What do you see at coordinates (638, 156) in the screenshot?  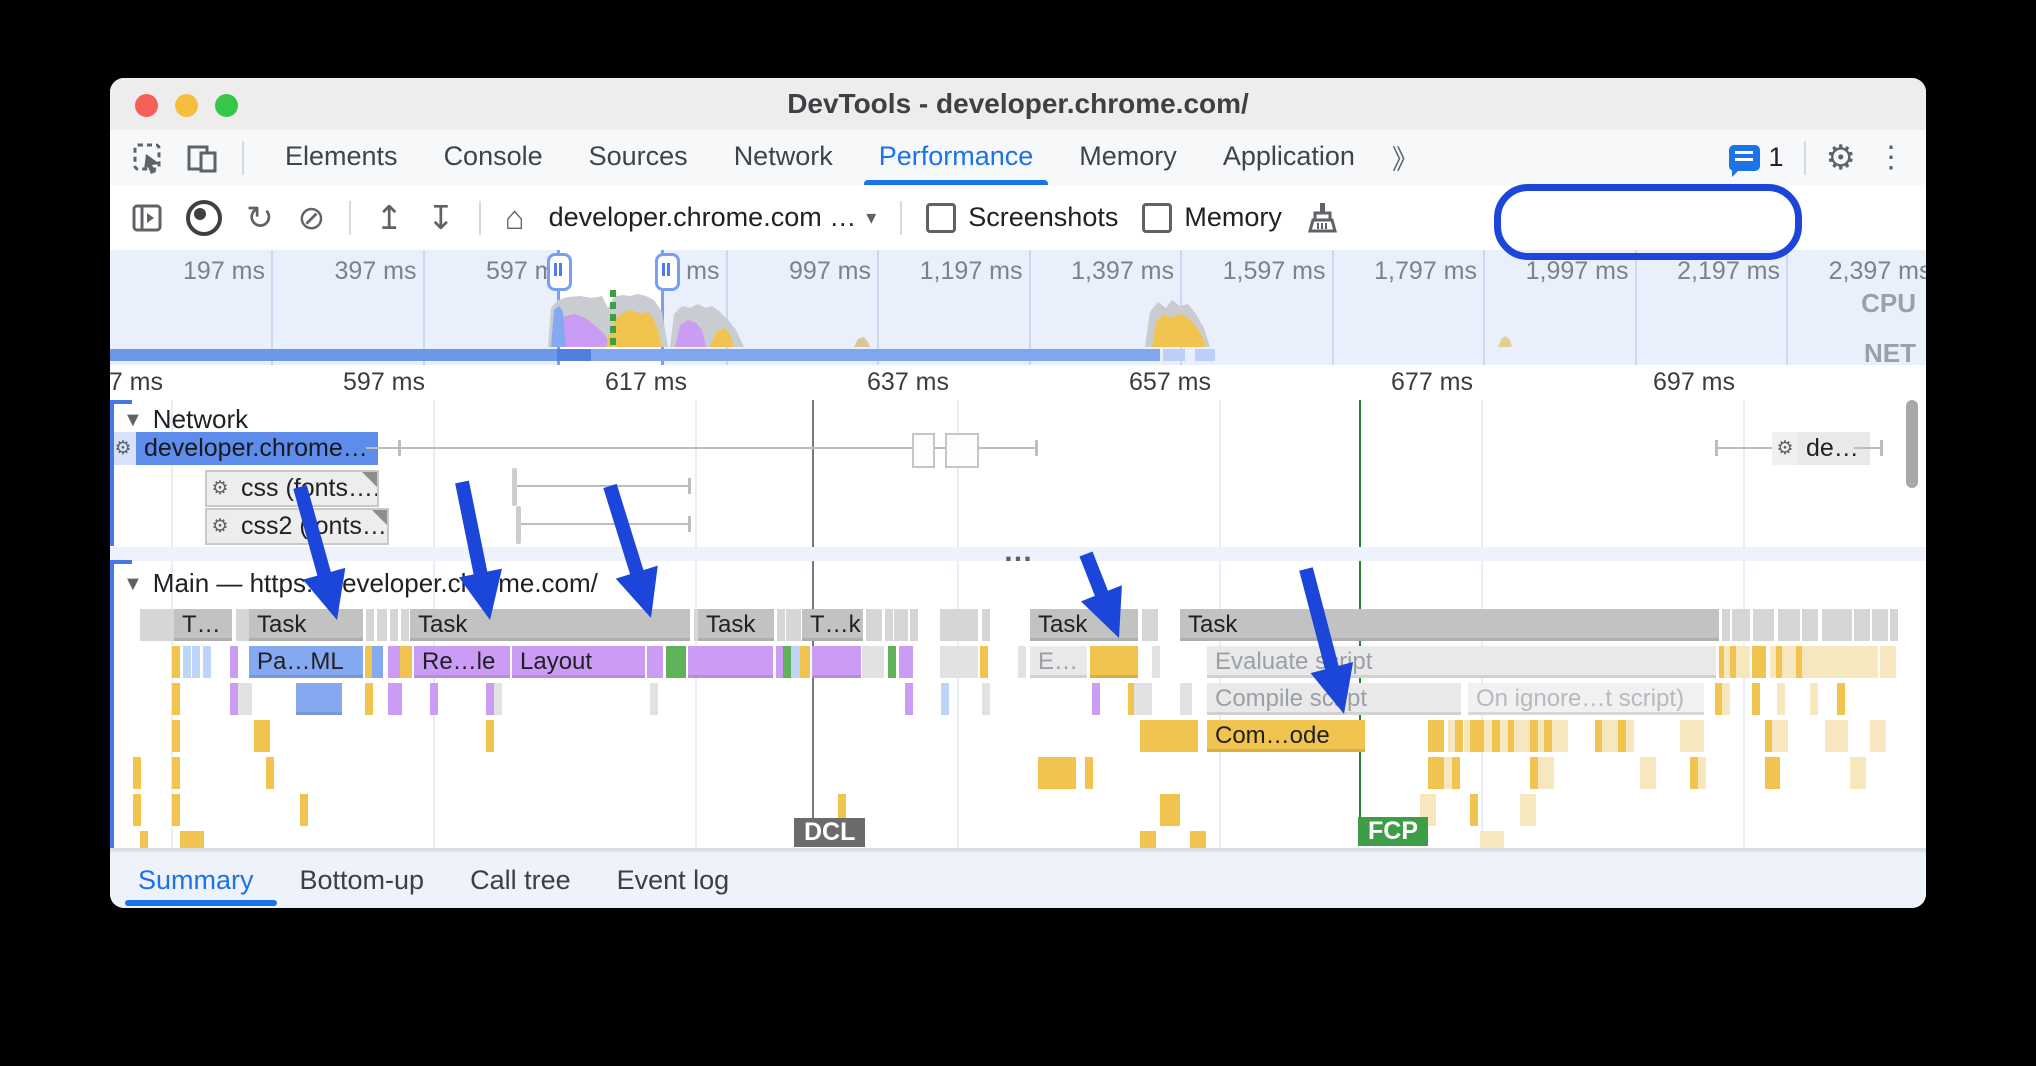 I see `tab-sources: Sources` at bounding box center [638, 156].